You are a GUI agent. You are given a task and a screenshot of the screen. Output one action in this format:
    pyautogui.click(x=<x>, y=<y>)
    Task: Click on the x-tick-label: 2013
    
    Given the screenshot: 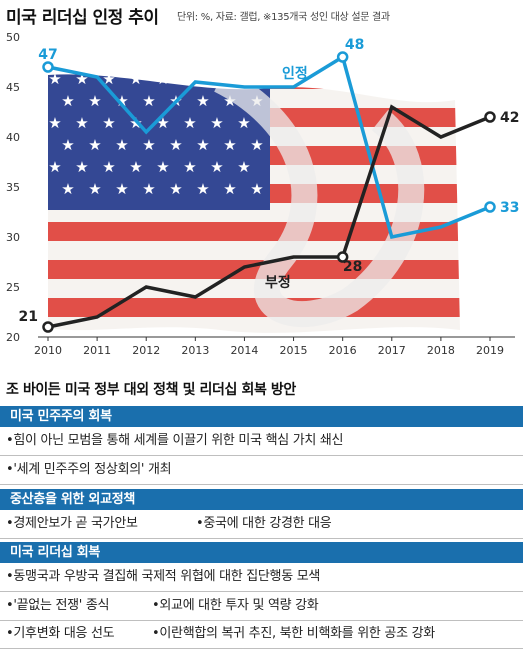 What is the action you would take?
    pyautogui.click(x=195, y=350)
    